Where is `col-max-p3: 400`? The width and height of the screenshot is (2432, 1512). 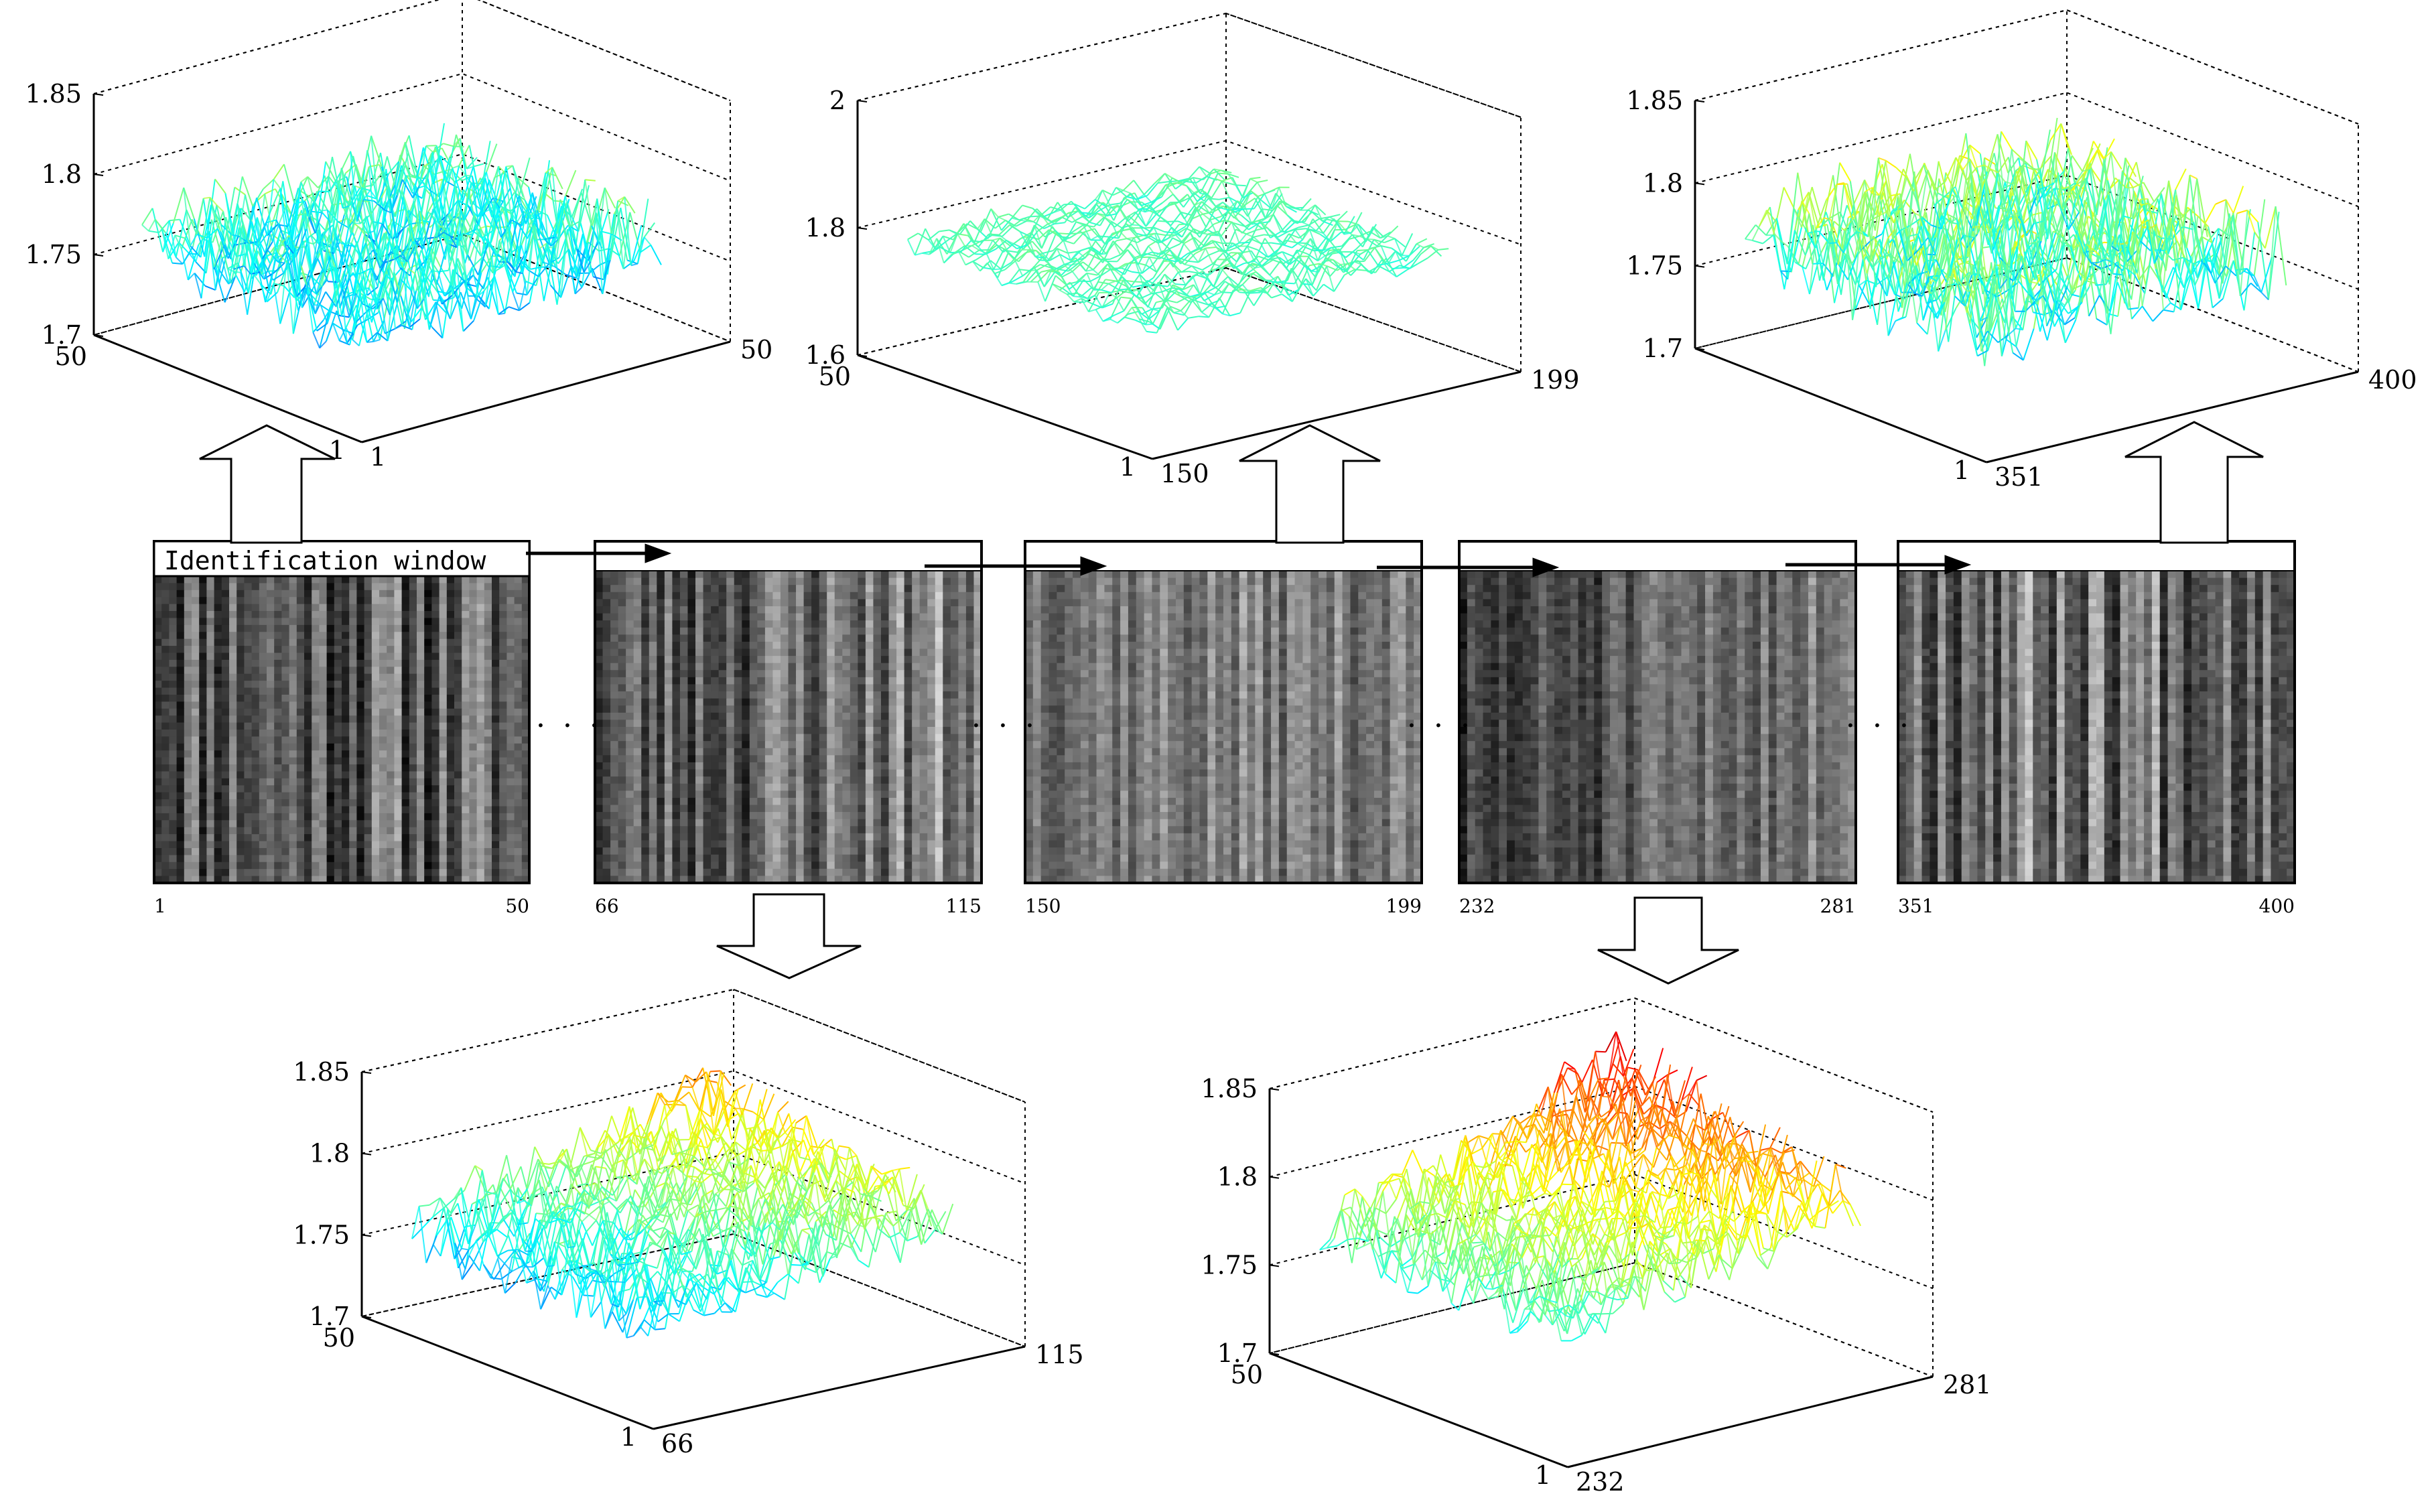 col-max-p3: 400 is located at coordinates (2392, 380).